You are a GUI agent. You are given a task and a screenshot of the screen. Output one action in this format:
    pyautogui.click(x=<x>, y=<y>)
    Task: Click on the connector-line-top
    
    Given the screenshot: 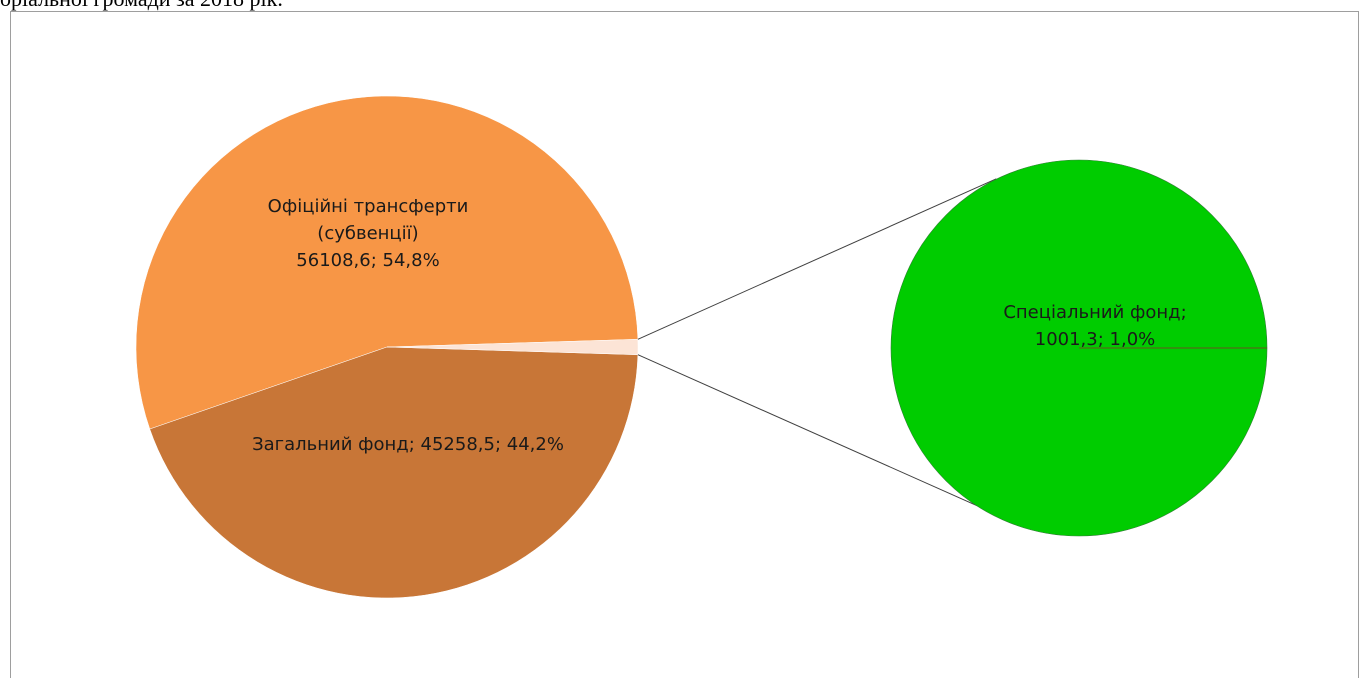 What is the action you would take?
    pyautogui.click(x=817, y=259)
    